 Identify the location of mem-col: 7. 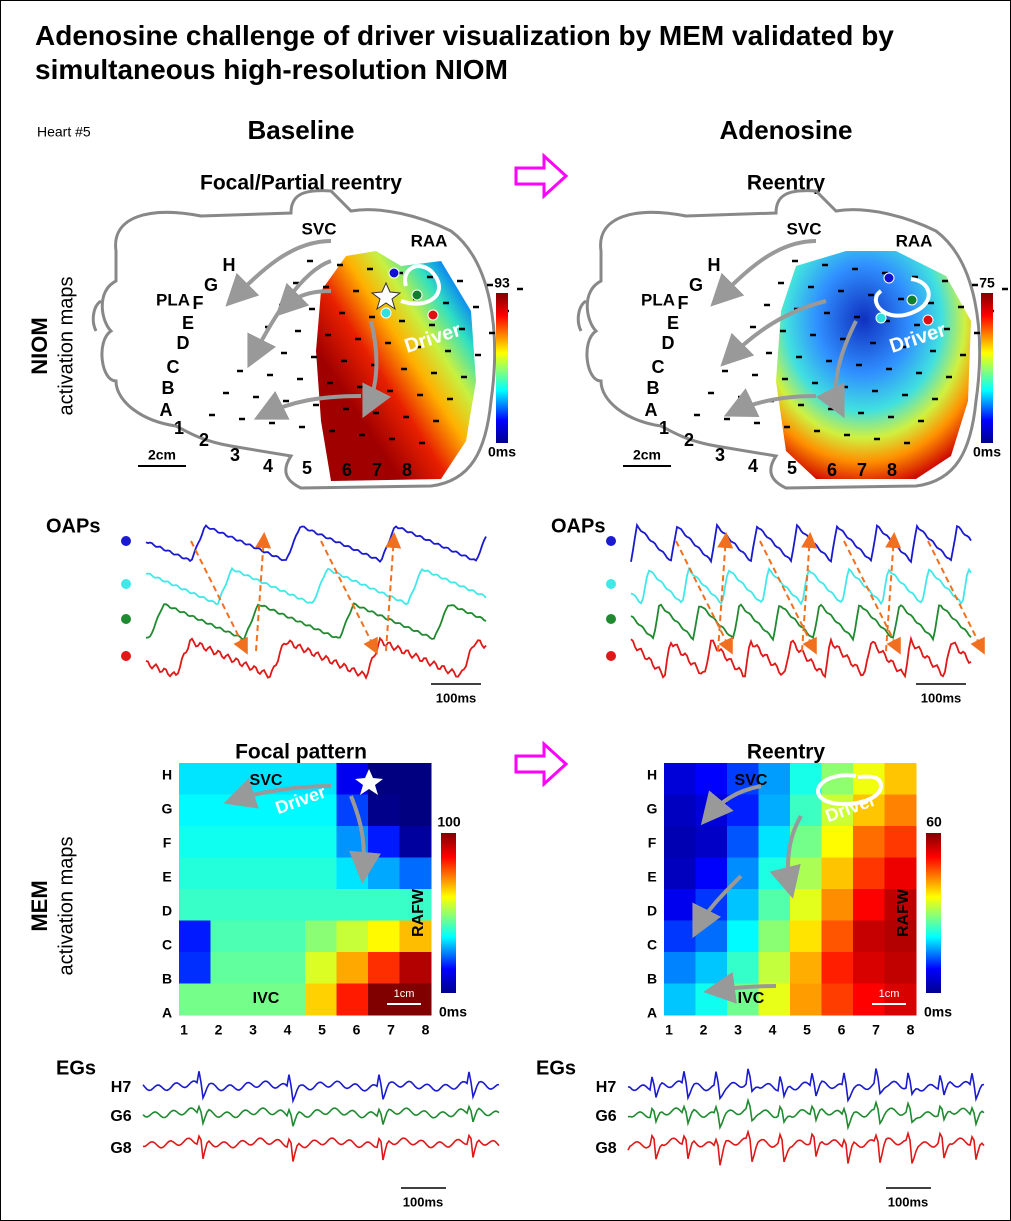
(876, 1030).